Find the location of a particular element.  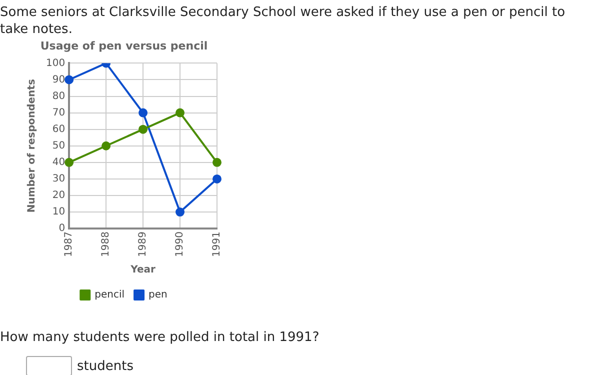

x-tick-label: 1987 is located at coordinates (69, 245).